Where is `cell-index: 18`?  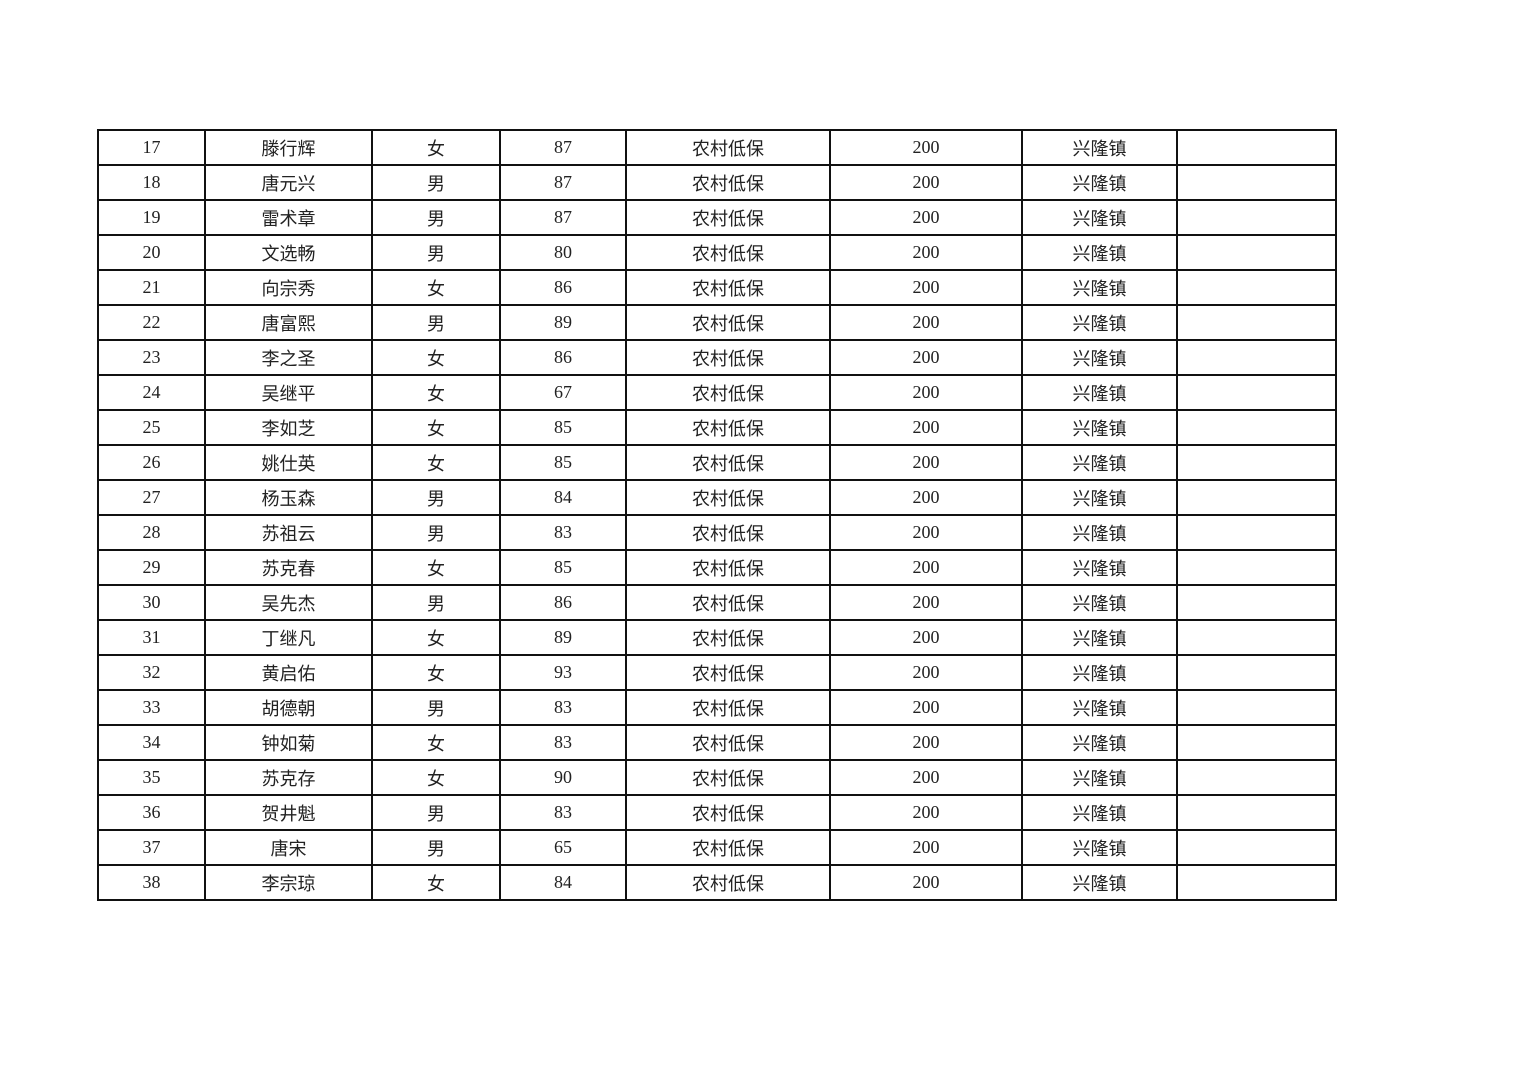 cell-index: 18 is located at coordinates (151, 182).